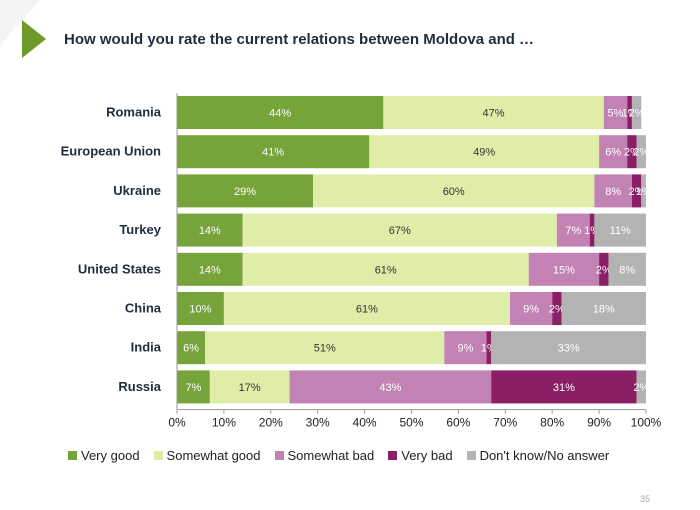 The image size is (700, 510). I want to click on category-label: European Union, so click(111, 151).